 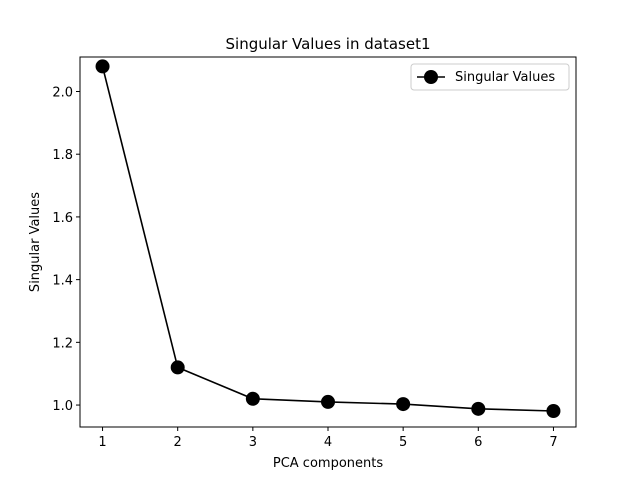 What do you see at coordinates (62, 281) in the screenshot?
I see `y-tick-label: 1.4` at bounding box center [62, 281].